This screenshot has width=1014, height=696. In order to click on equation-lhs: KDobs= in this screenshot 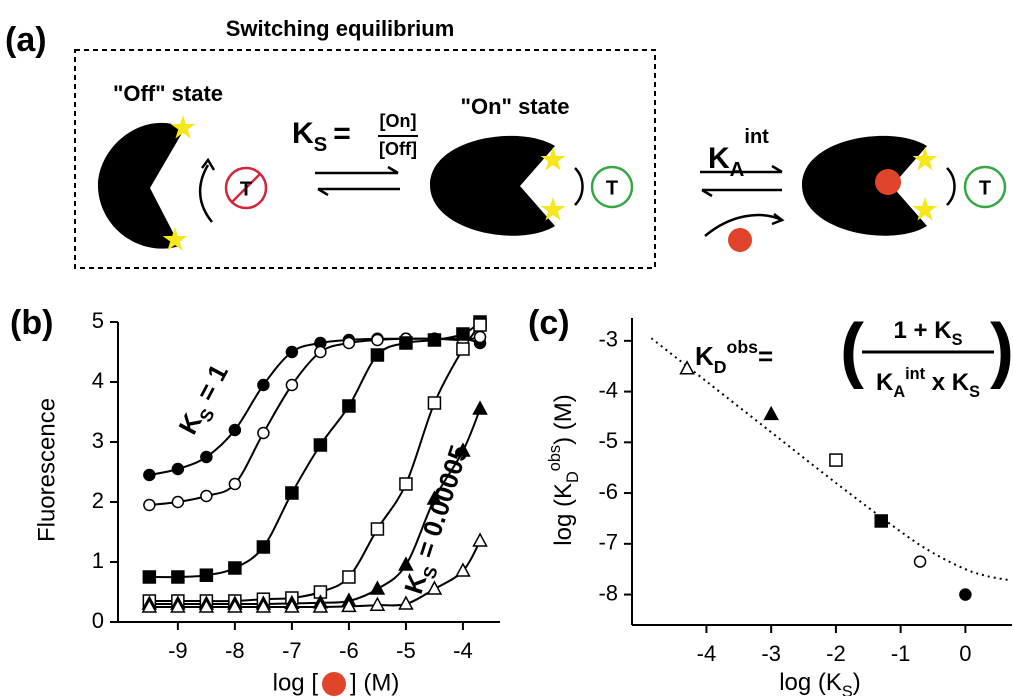, I will do `click(734, 357)`.